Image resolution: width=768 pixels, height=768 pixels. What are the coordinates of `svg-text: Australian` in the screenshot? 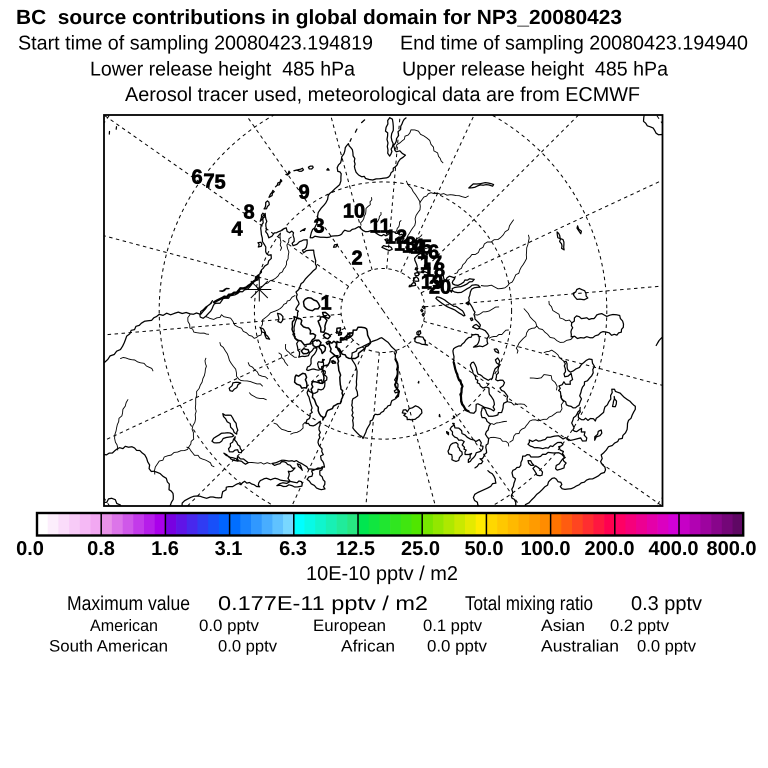 It's located at (580, 647).